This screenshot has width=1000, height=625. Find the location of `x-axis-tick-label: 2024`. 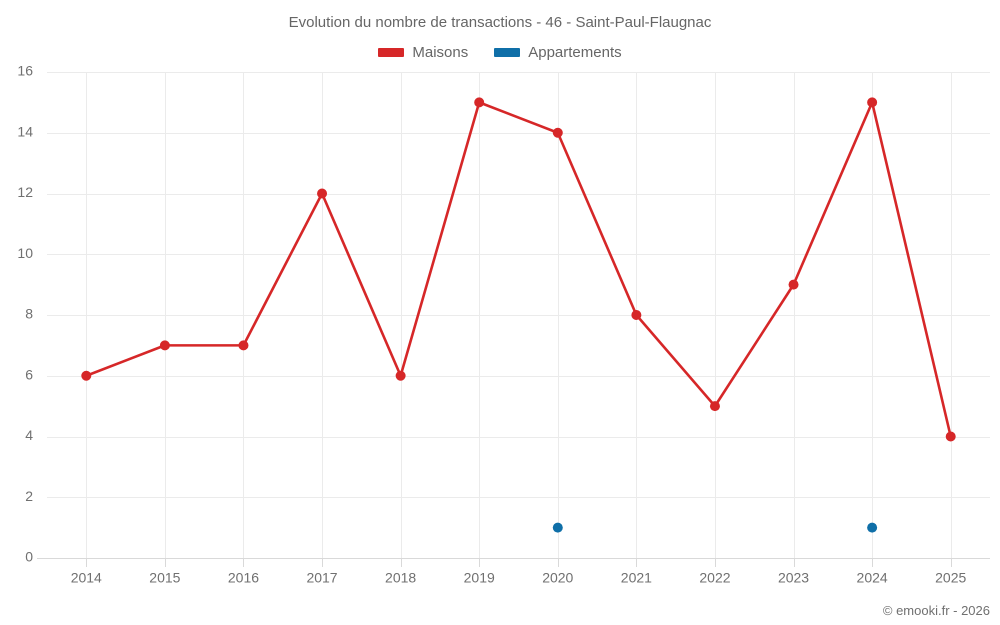

x-axis-tick-label: 2024 is located at coordinates (872, 577).